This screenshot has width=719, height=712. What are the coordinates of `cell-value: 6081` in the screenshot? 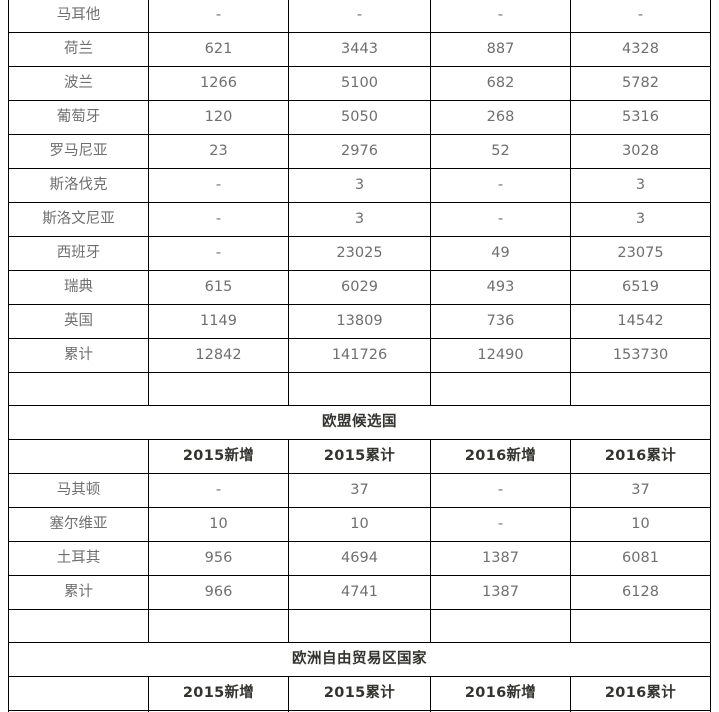 It's located at (640, 558).